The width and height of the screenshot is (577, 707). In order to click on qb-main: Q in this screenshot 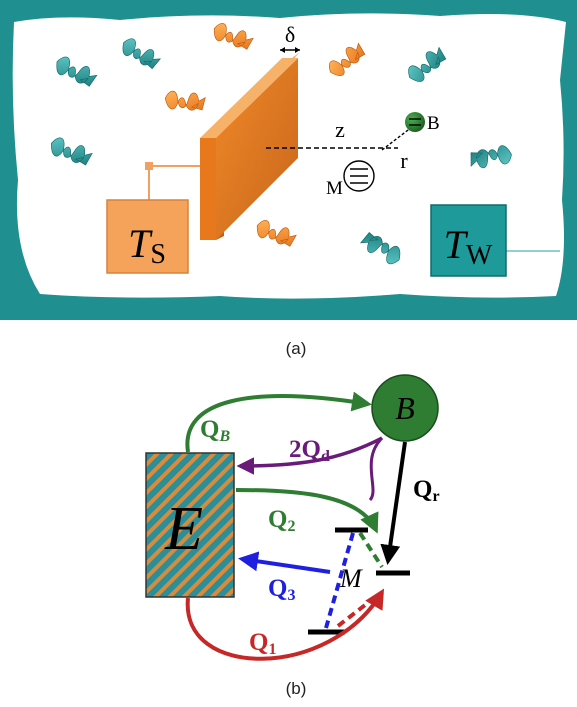, I will do `click(209, 429)`.